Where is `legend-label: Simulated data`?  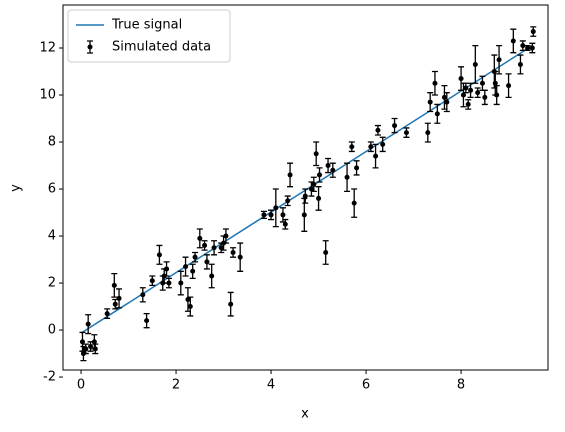
legend-label: Simulated data is located at coordinates (161, 47).